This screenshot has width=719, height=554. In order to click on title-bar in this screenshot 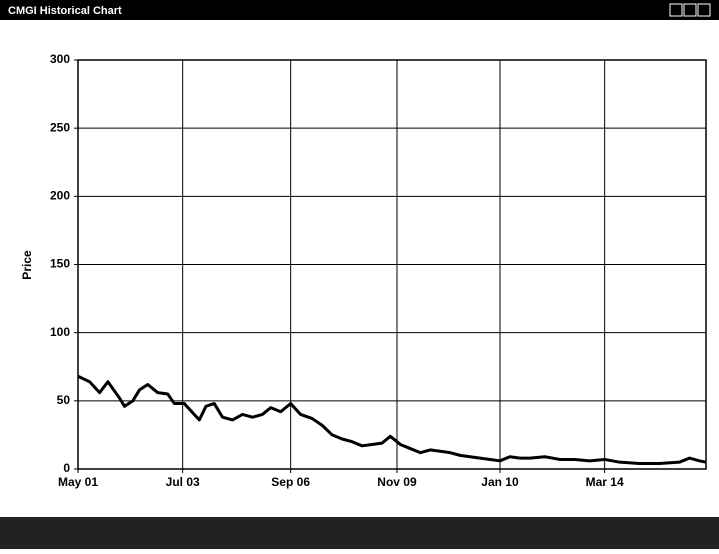, I will do `click(359, 10)`.